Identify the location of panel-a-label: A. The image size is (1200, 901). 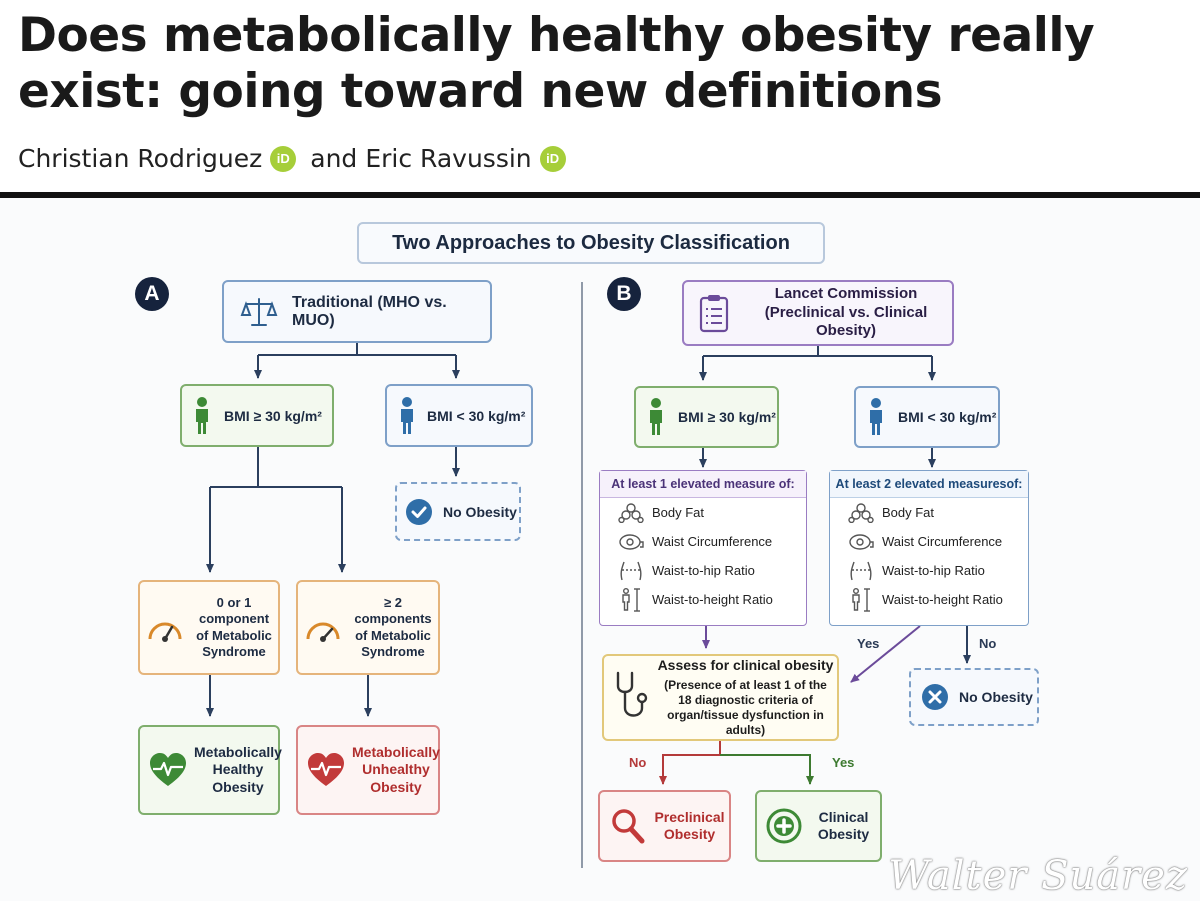
(152, 294).